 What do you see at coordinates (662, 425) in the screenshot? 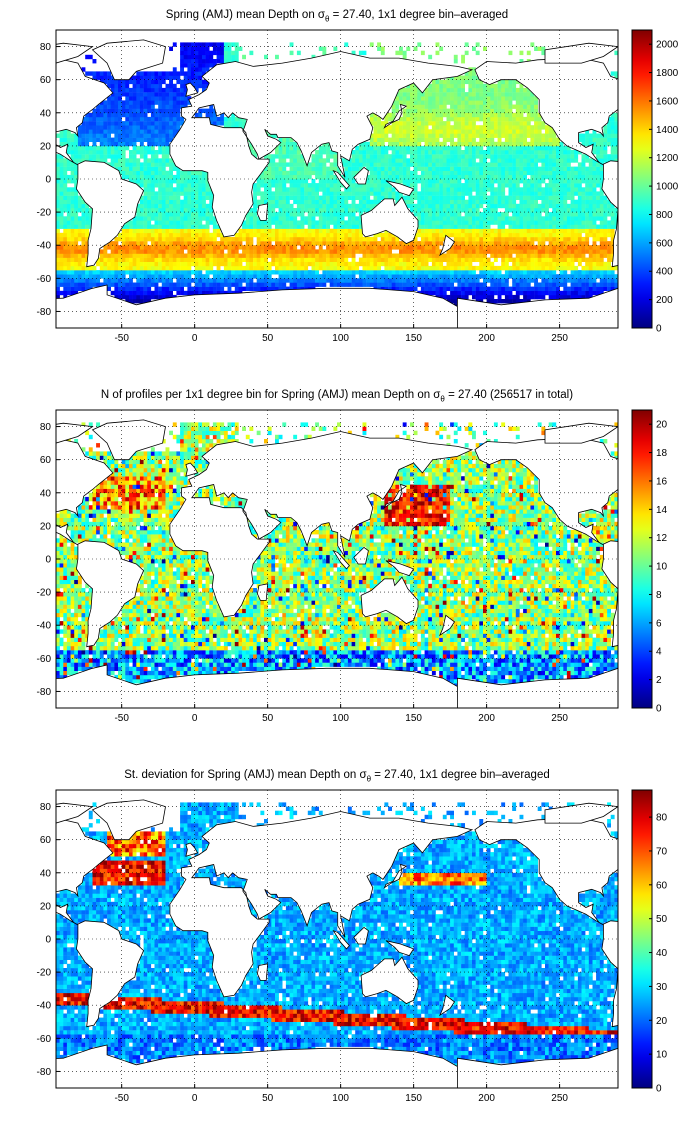
I see `colorbar-tick-label: 20` at bounding box center [662, 425].